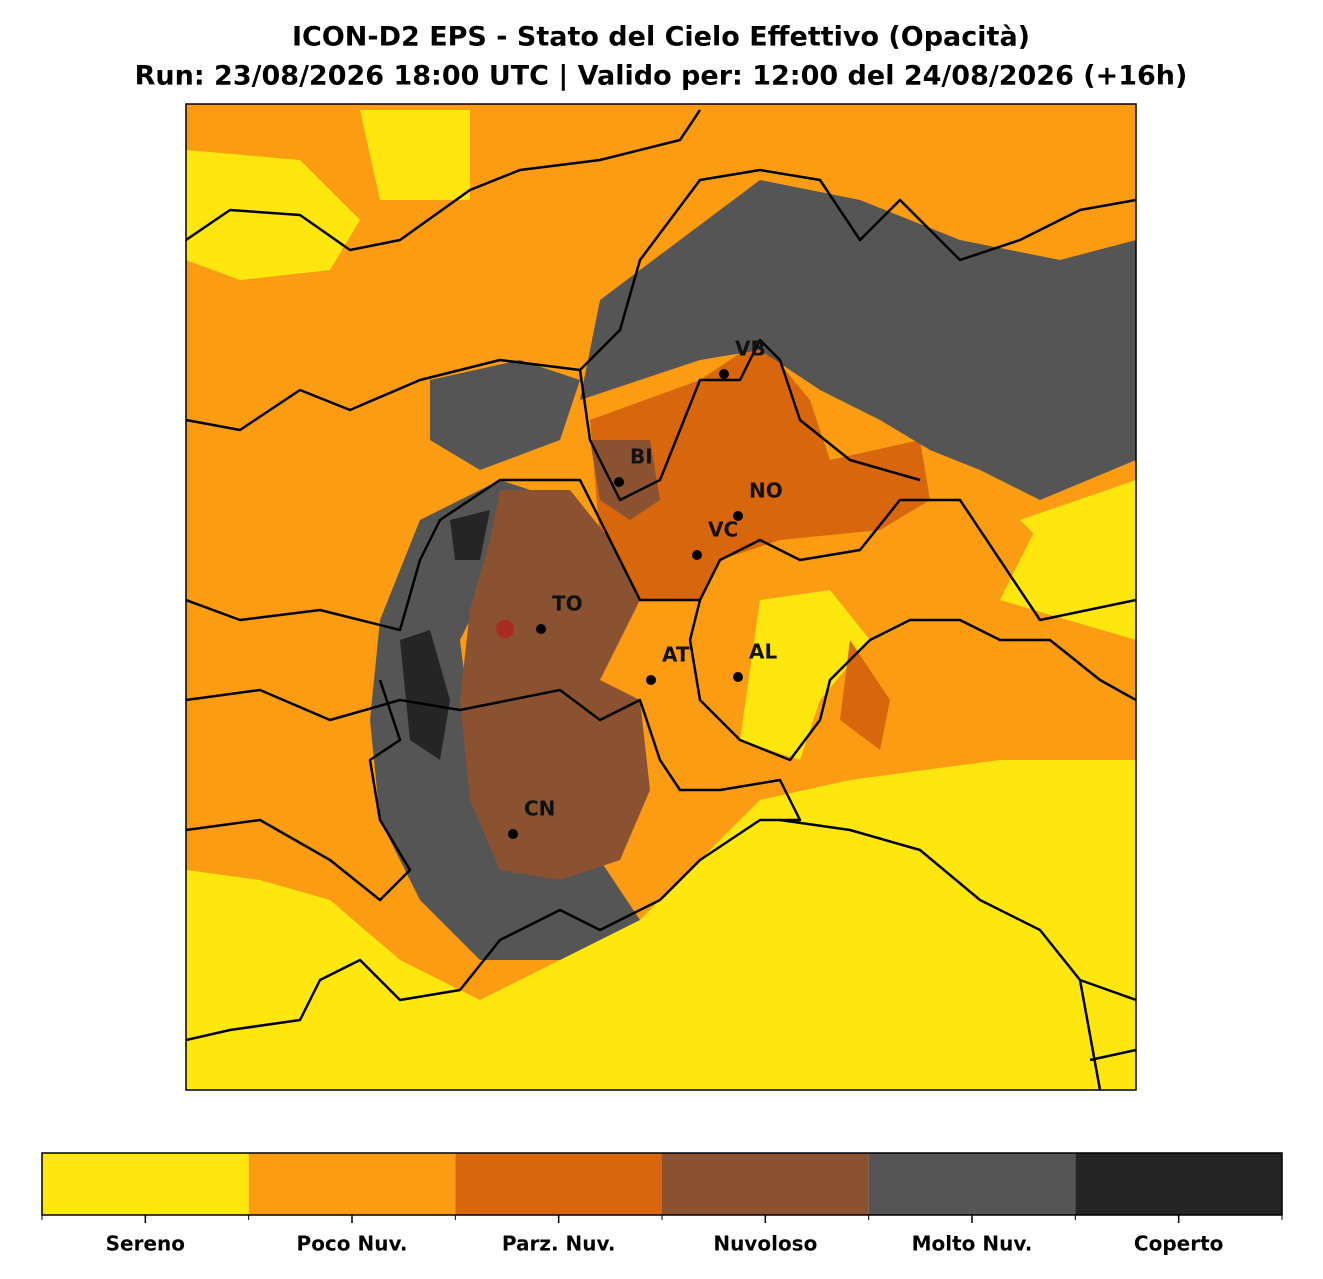 This screenshot has height=1279, width=1323. Describe the element at coordinates (766, 491) in the screenshot. I see `city-label: NO` at that location.